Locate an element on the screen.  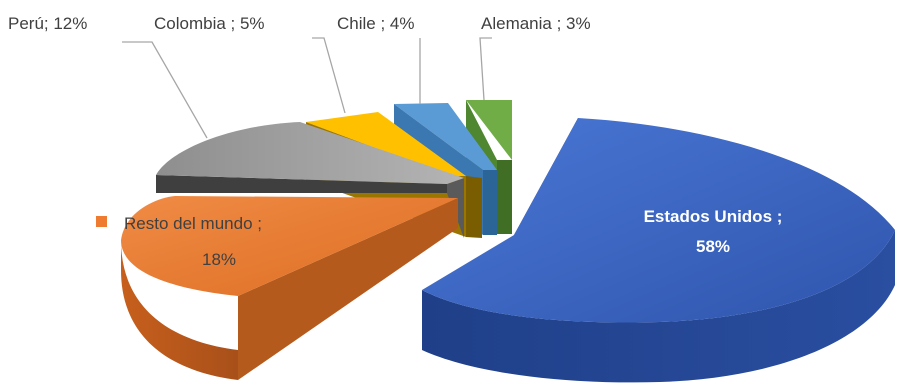
leader-colombia is located at coordinates (329, 75).